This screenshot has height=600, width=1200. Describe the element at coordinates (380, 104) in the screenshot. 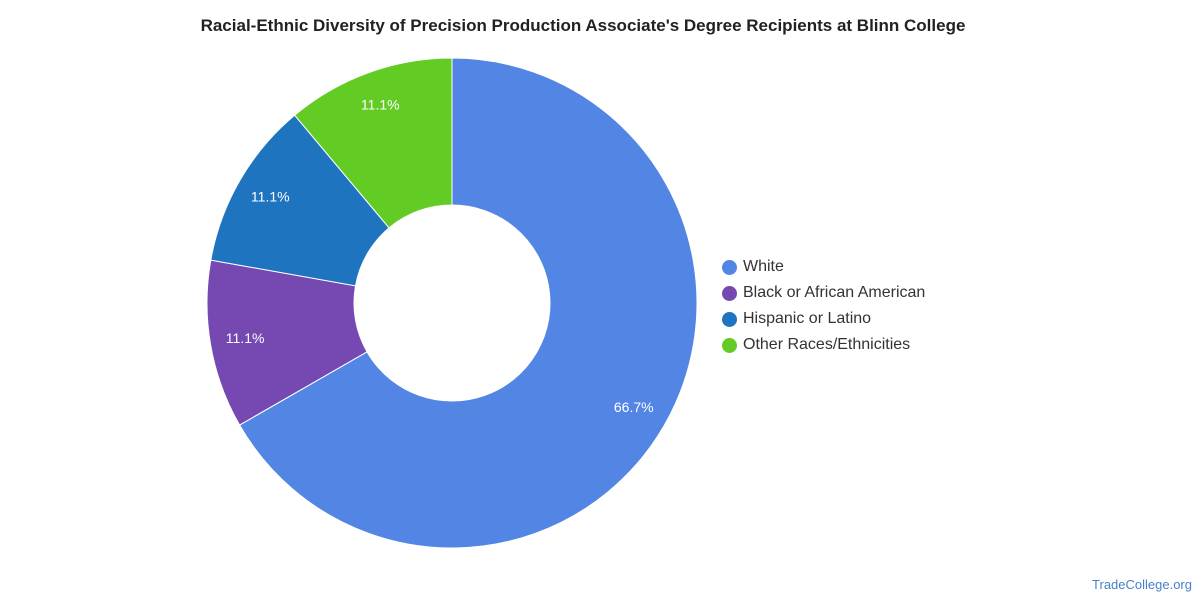

I see `slice-label-3: 11.1%` at that location.